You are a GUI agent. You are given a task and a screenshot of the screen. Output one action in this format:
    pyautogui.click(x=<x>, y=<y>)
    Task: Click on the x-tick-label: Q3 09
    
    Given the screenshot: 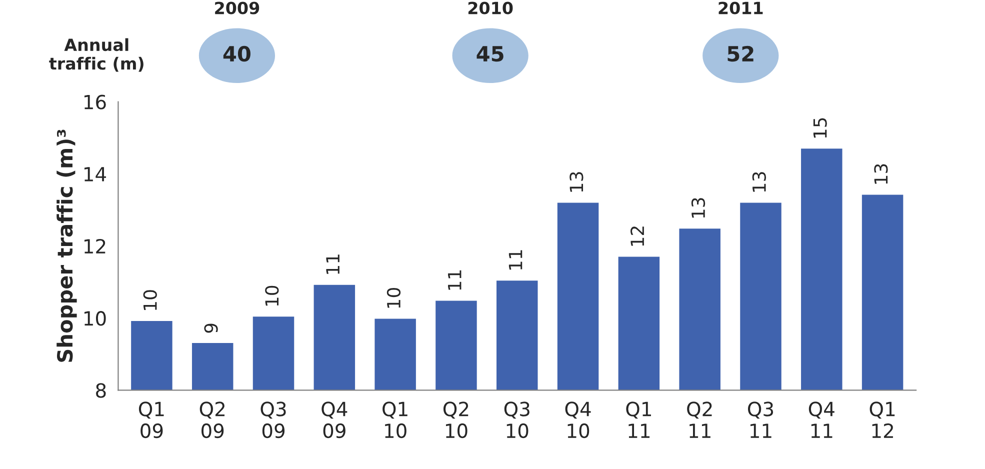 What is the action you would take?
    pyautogui.click(x=273, y=420)
    